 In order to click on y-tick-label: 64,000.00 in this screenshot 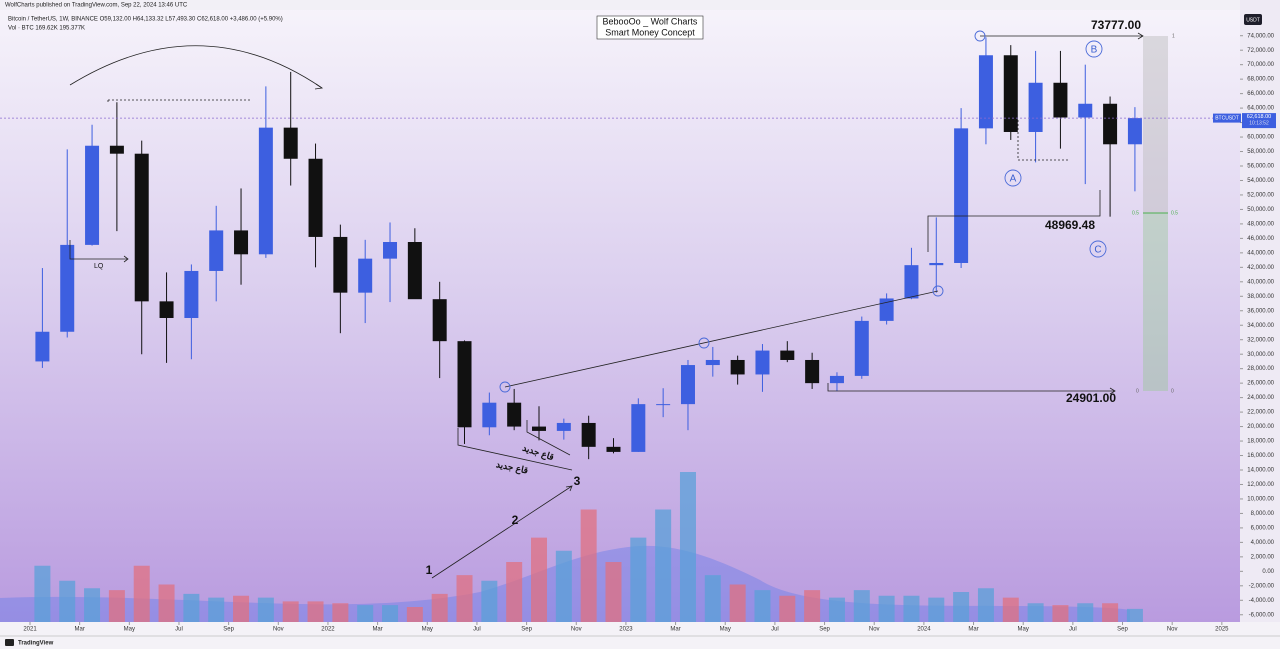, I will do `click(1260, 109)`.